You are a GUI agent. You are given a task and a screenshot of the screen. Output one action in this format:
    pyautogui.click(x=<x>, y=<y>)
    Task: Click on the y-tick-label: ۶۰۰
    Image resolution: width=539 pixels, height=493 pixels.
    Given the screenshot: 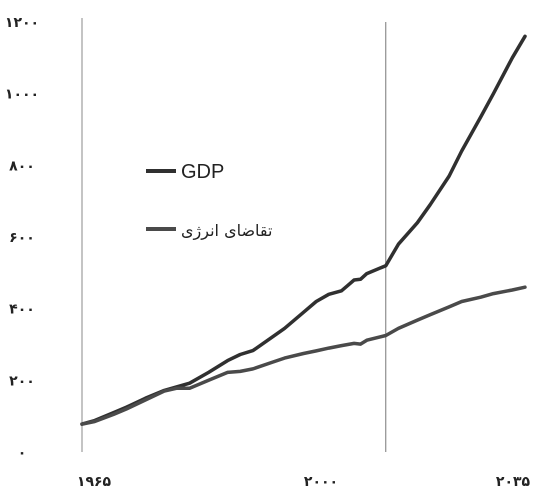 What is the action you would take?
    pyautogui.click(x=22, y=238)
    